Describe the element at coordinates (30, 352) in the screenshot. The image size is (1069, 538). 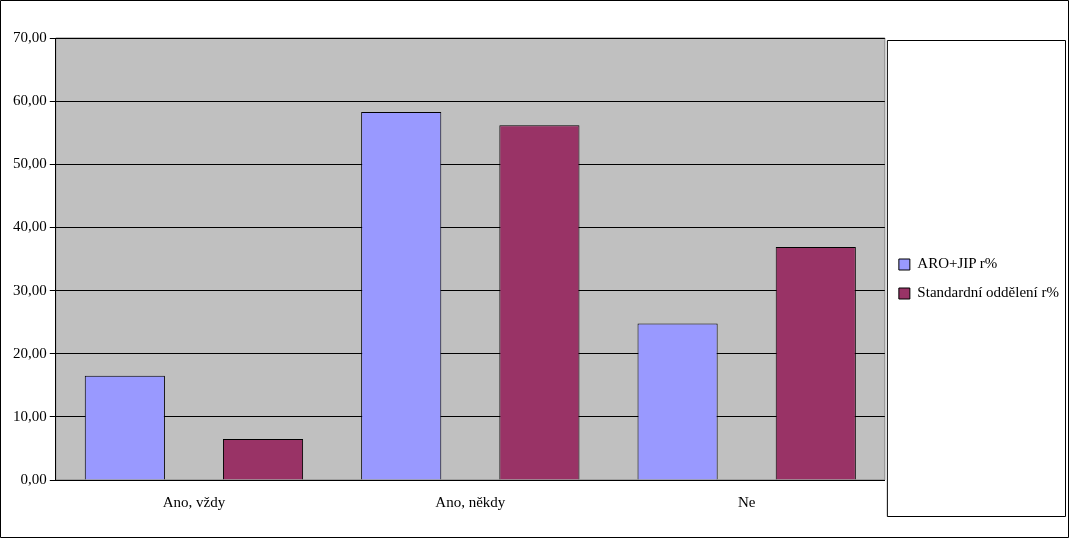
I see `y-tick-label: 20,00` at that location.